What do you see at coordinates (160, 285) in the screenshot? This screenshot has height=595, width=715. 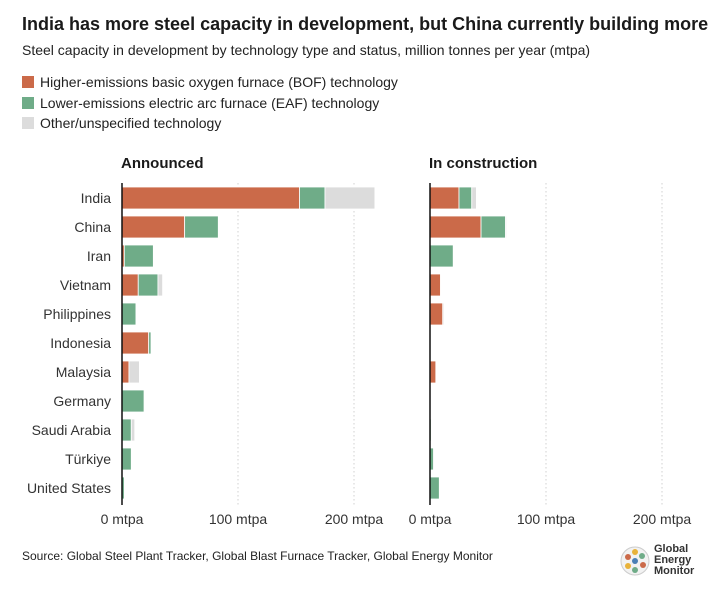 I see `bar-announced-vietnam-other` at bounding box center [160, 285].